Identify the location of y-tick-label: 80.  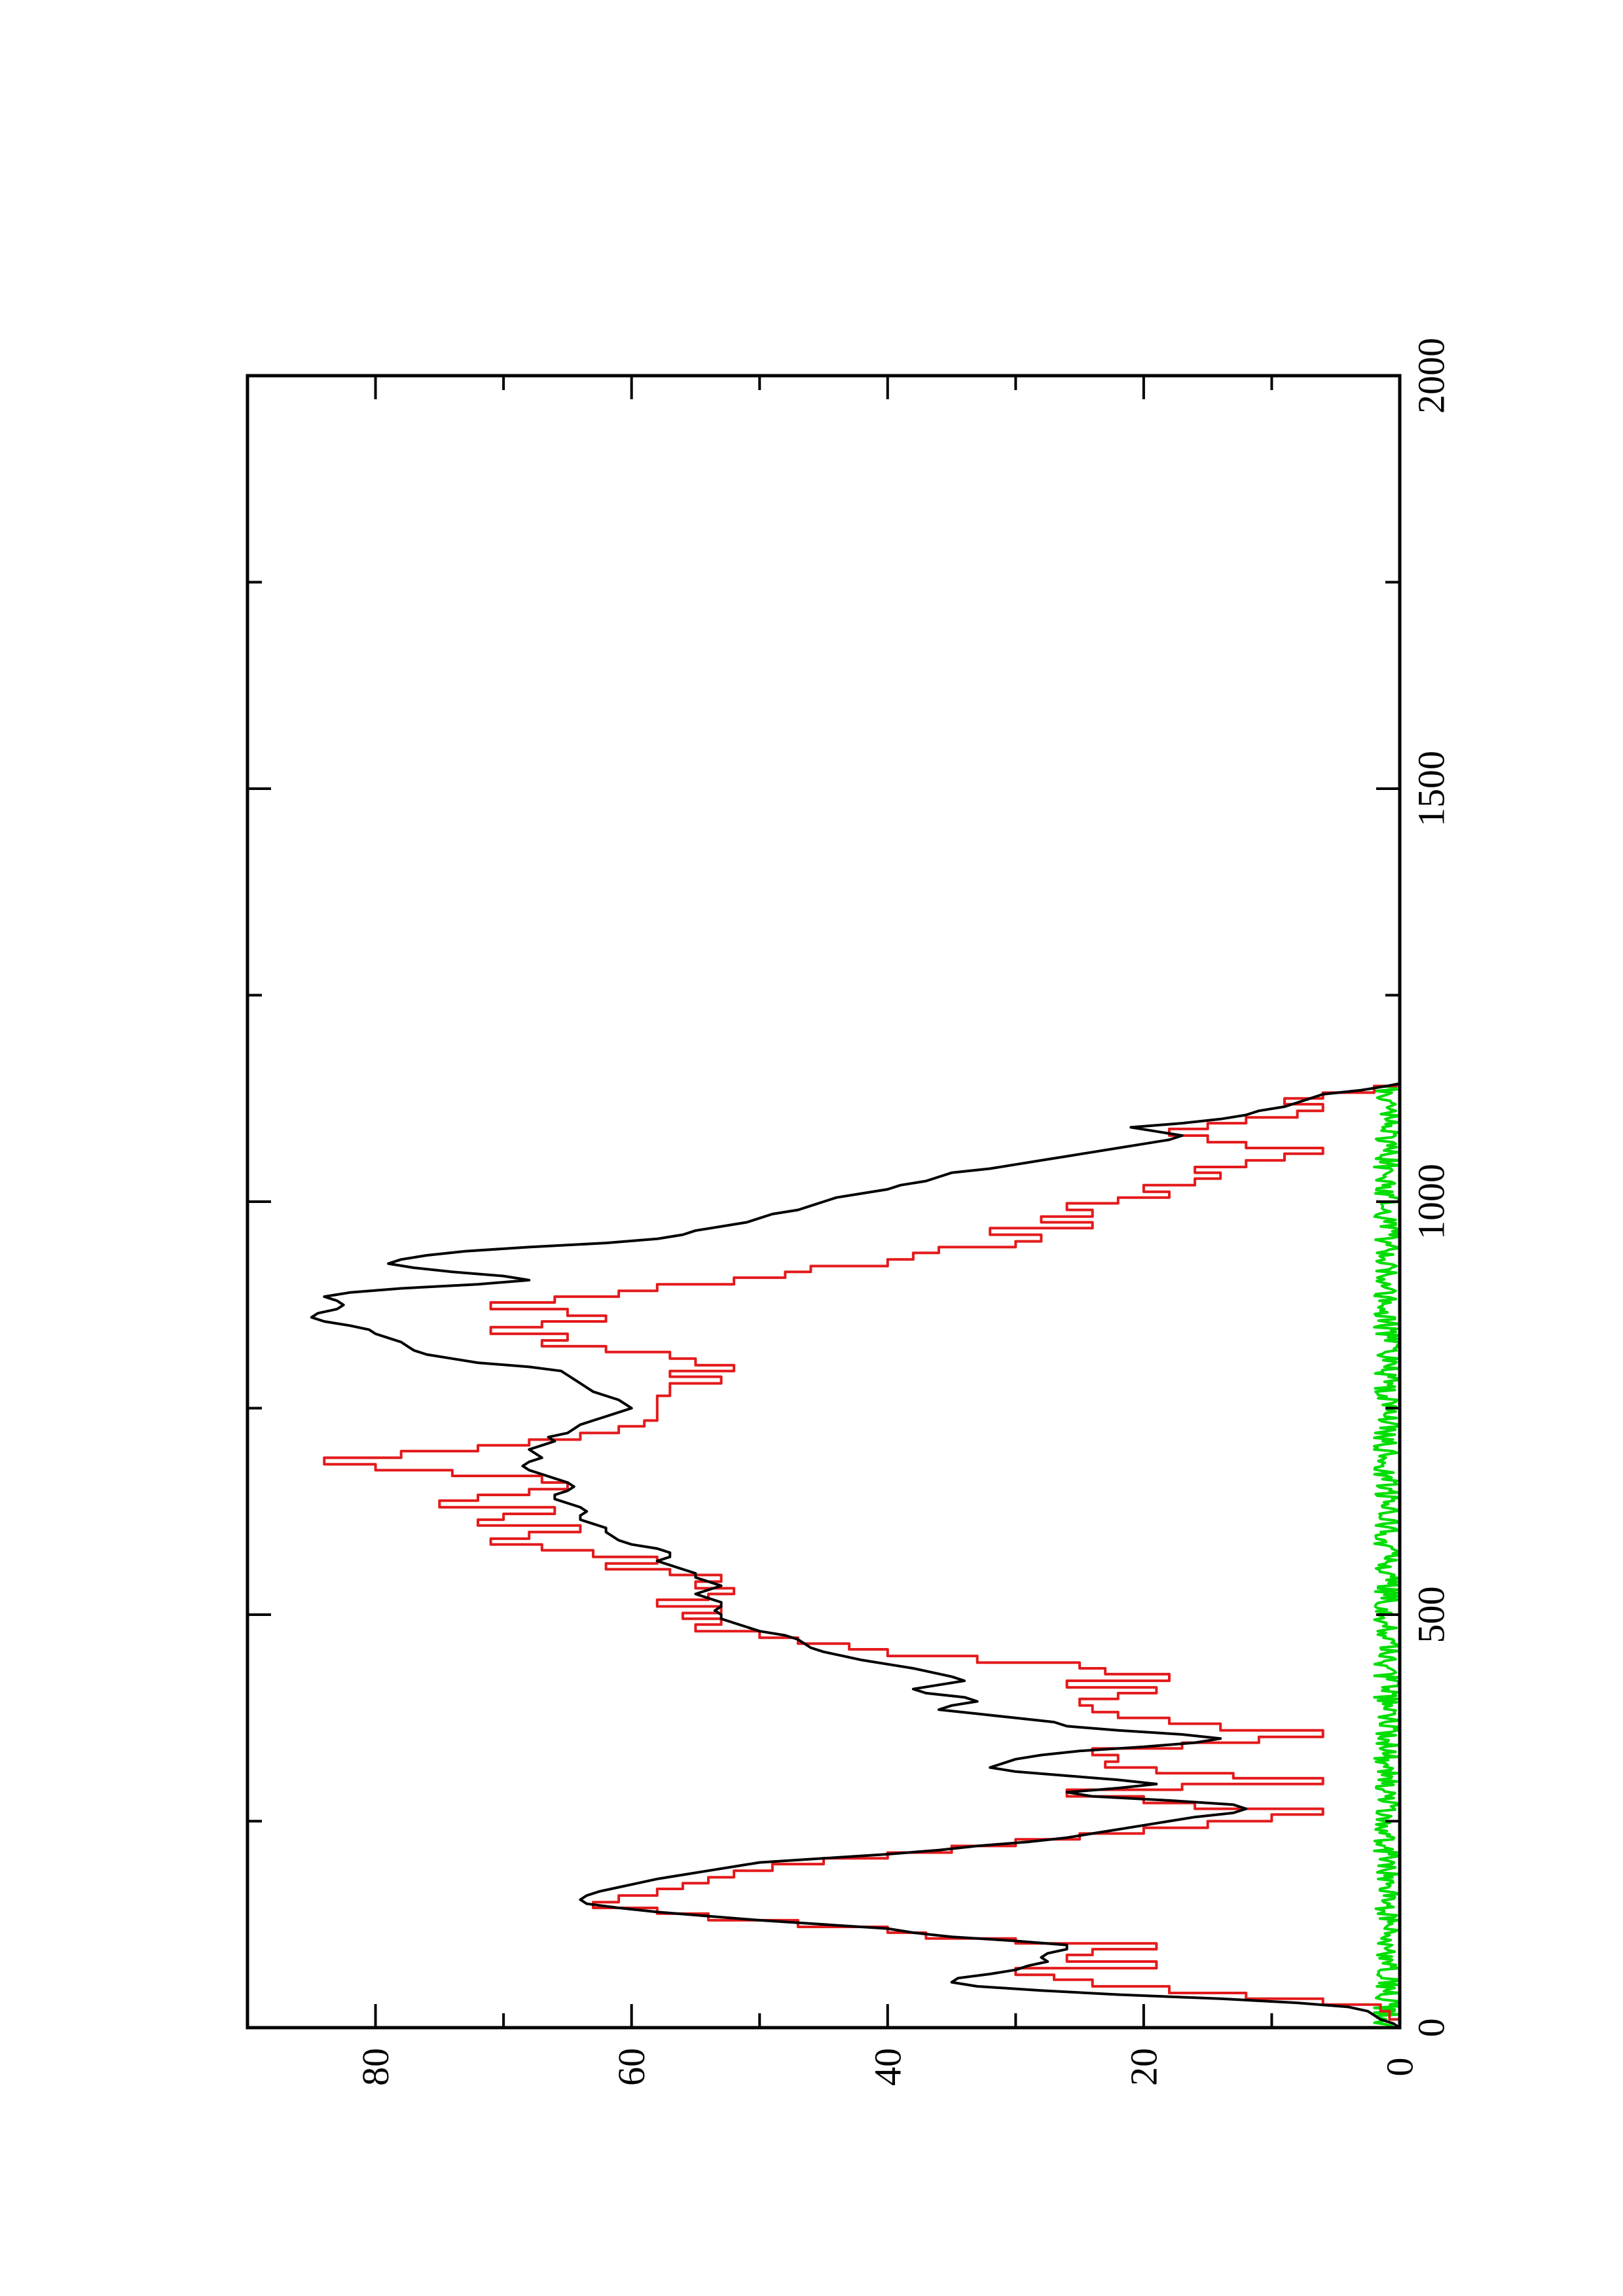
(375, 2067).